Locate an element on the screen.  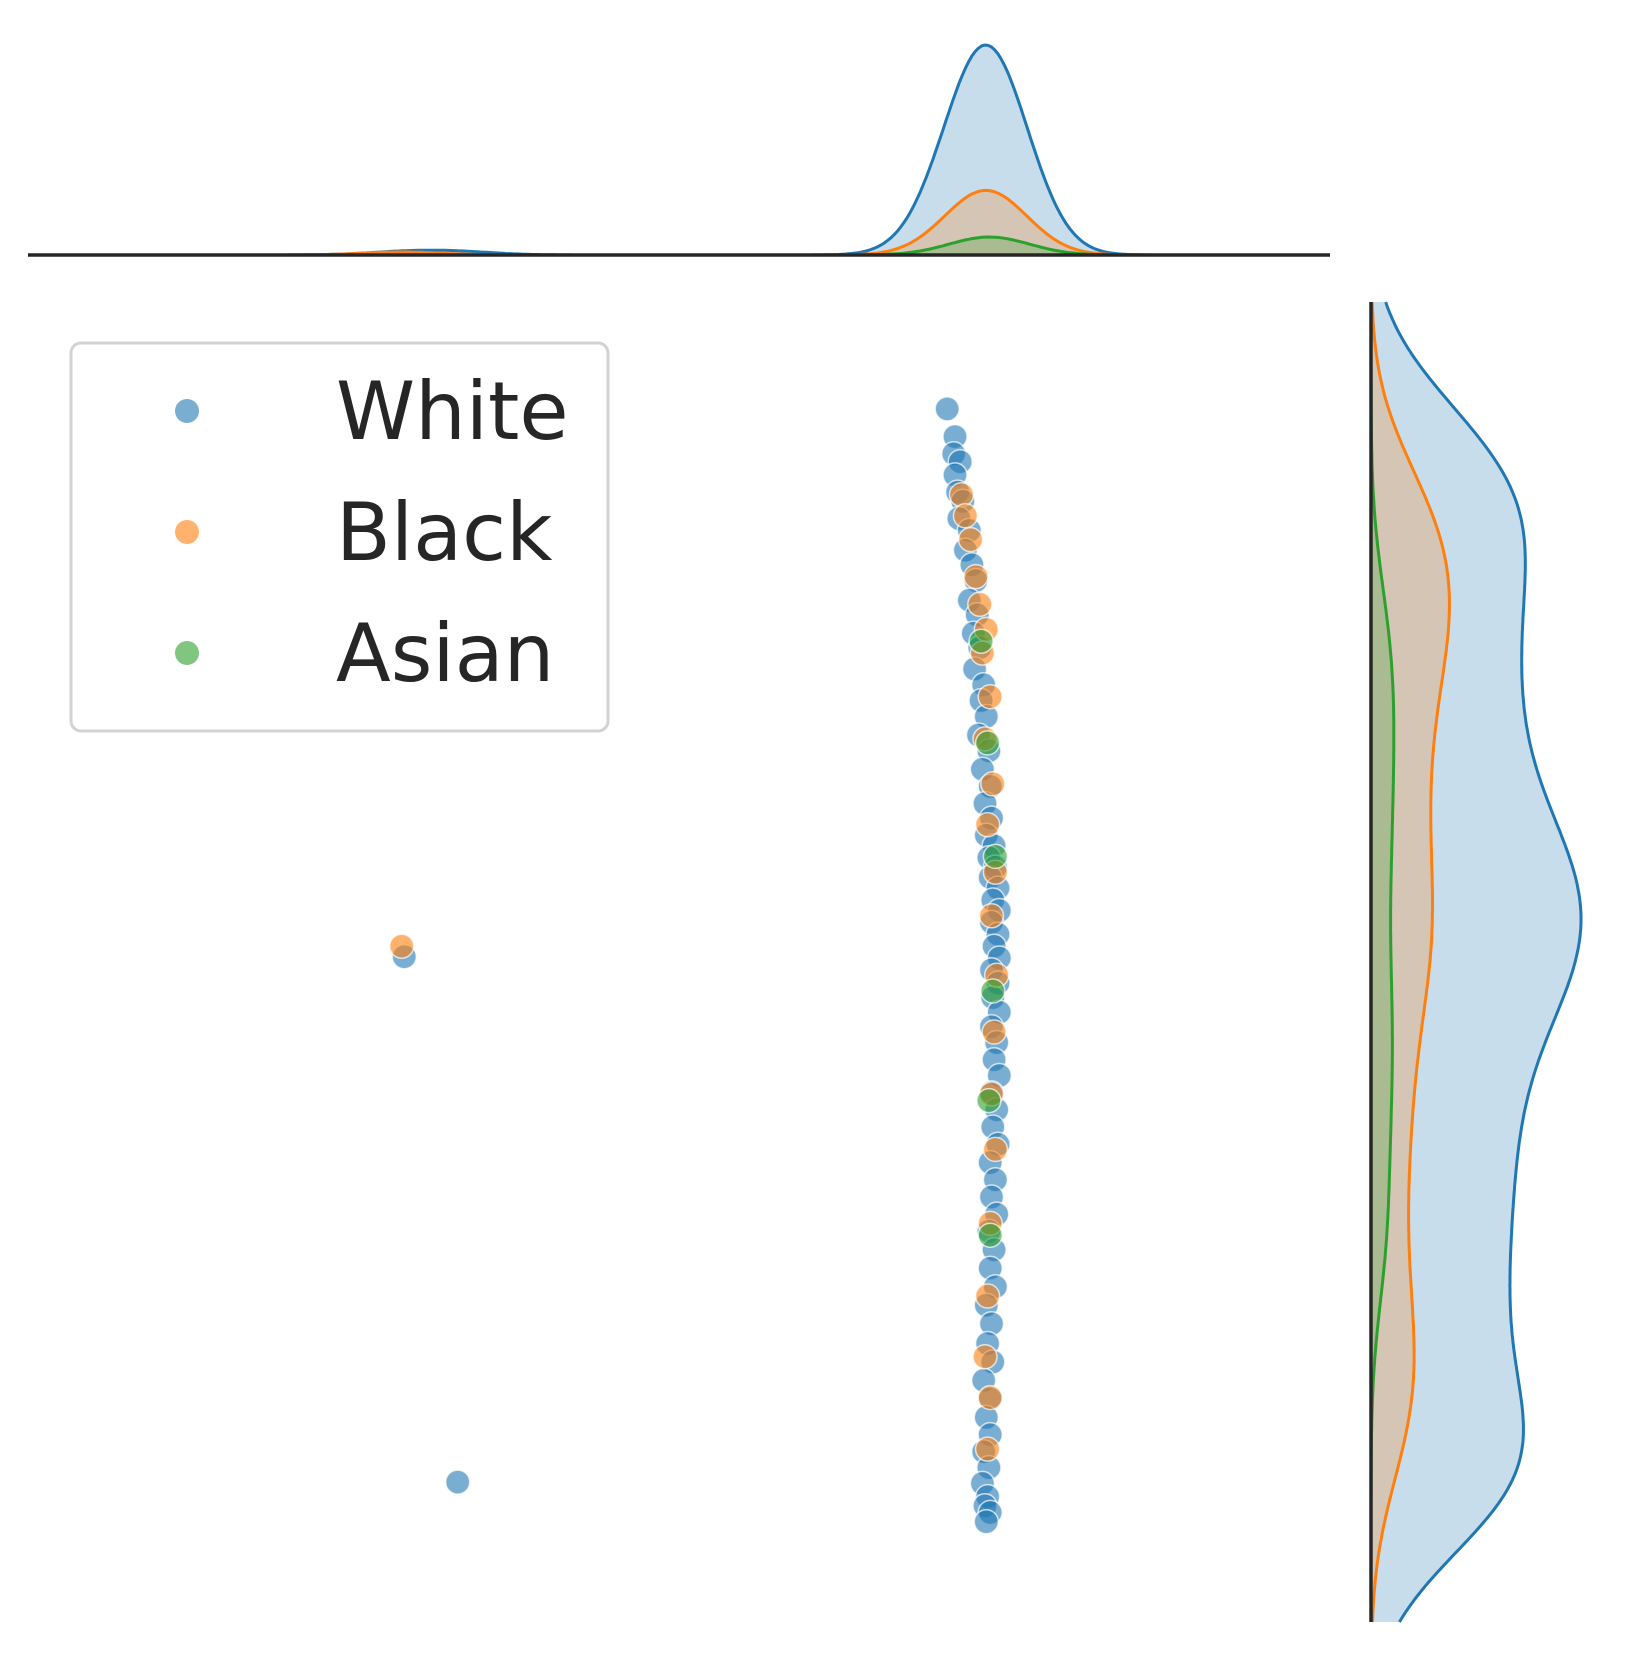
legend-frame is located at coordinates (339, 537).